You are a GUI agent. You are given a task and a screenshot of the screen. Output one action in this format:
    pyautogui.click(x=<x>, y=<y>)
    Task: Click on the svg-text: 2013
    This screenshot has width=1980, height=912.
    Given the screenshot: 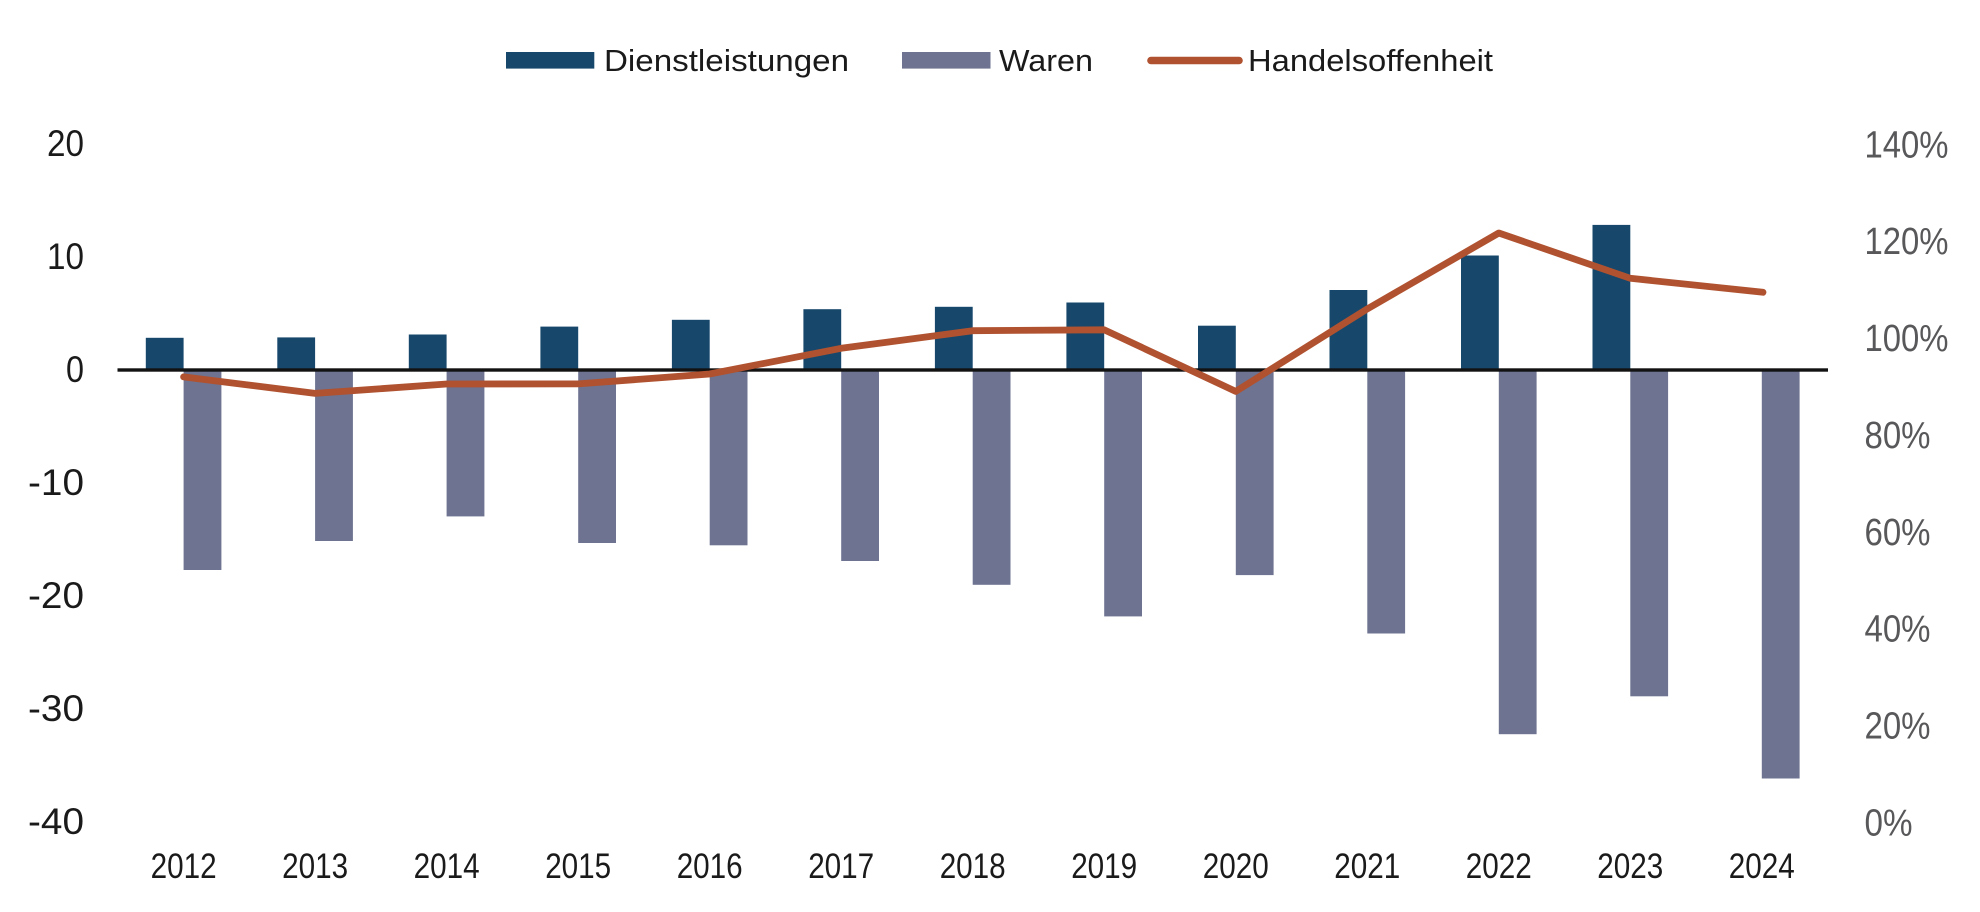 What is the action you would take?
    pyautogui.click(x=315, y=866)
    